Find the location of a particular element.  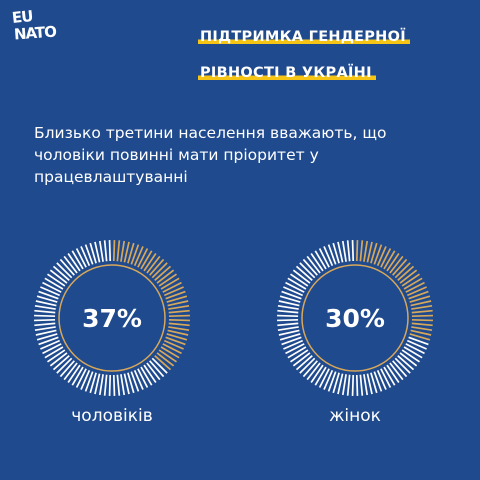

gauge-men: 37% is located at coordinates (112, 318).